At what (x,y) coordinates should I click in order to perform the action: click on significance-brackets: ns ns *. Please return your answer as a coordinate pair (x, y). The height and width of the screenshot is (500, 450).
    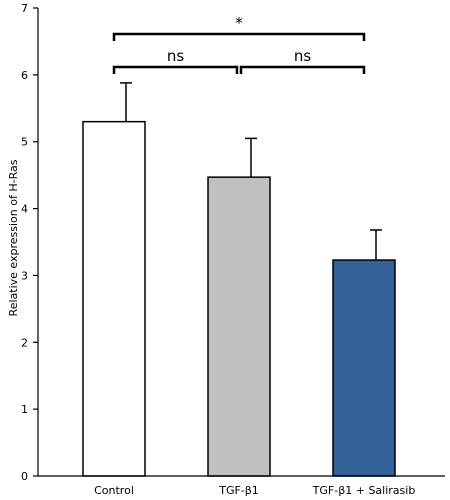
    Looking at the image, I should click on (239, 44).